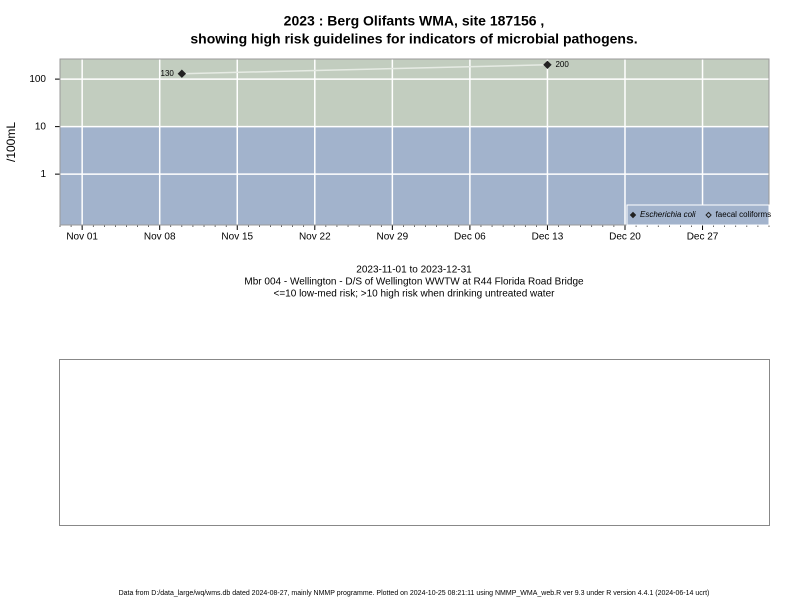 This screenshot has width=800, height=600. What do you see at coordinates (41, 126) in the screenshot?
I see `y-tick-label: 10` at bounding box center [41, 126].